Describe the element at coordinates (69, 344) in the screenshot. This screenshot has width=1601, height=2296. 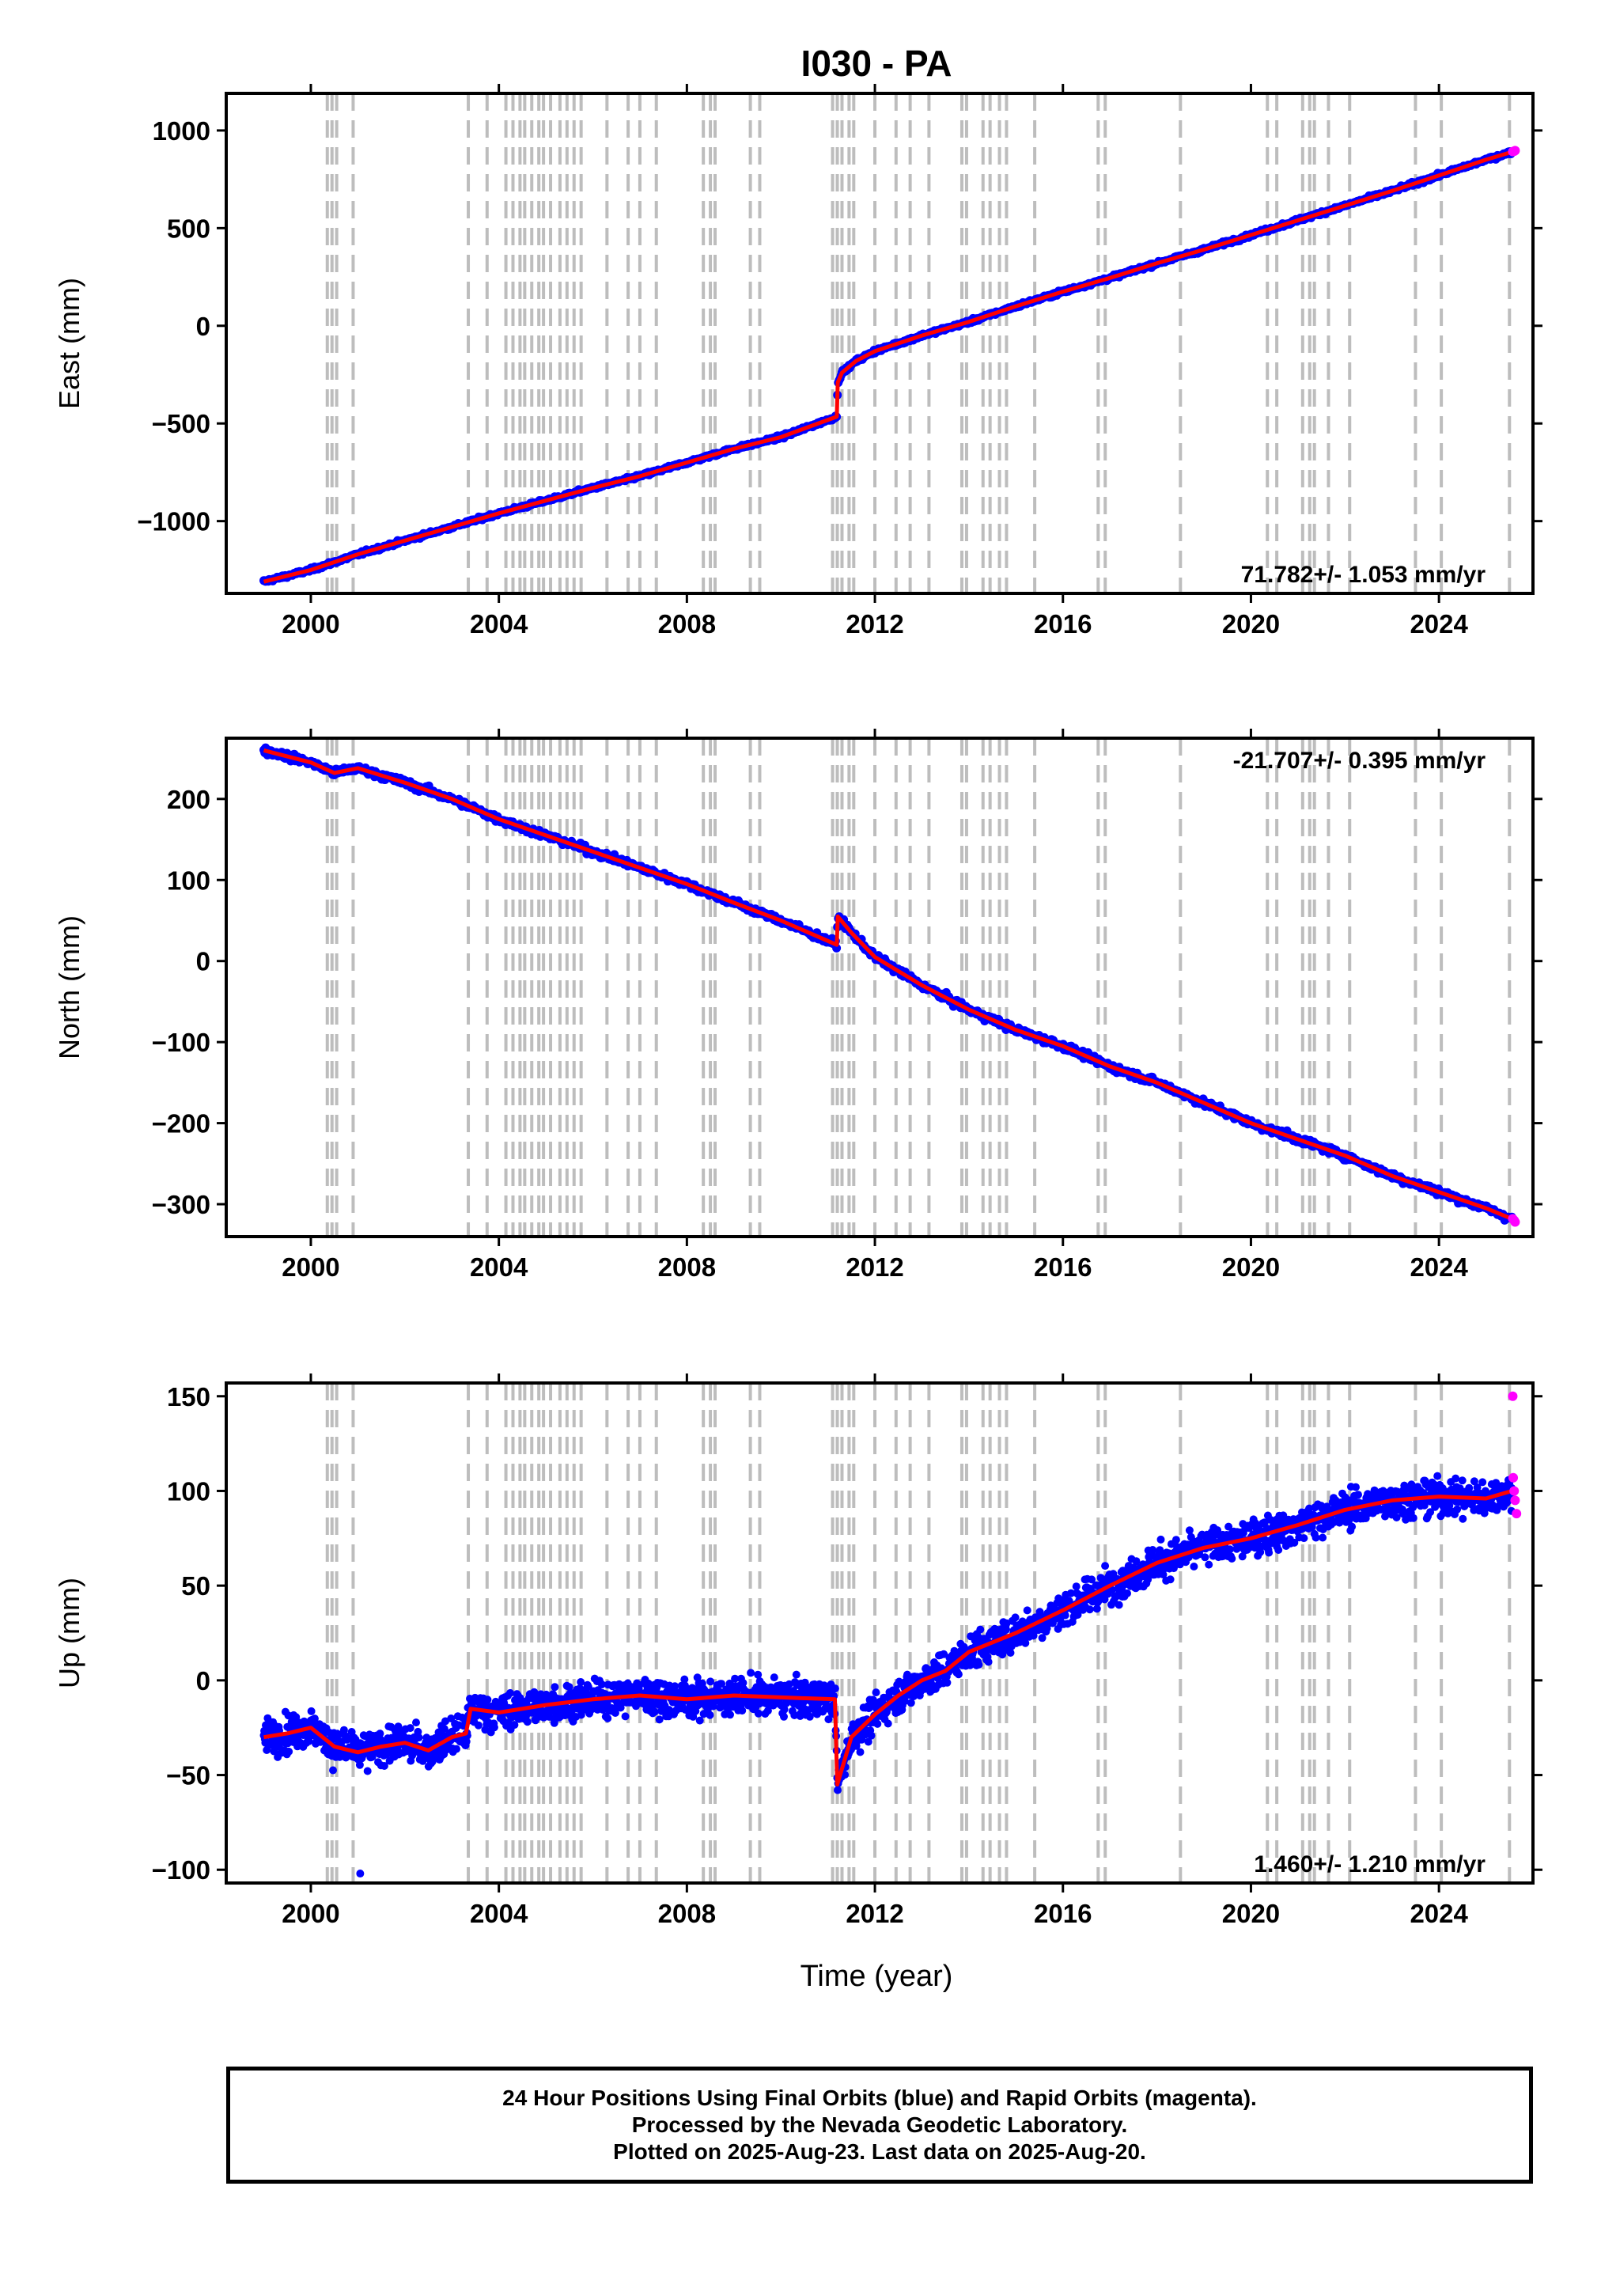
I see `y-axis-label: East (mm)` at that location.